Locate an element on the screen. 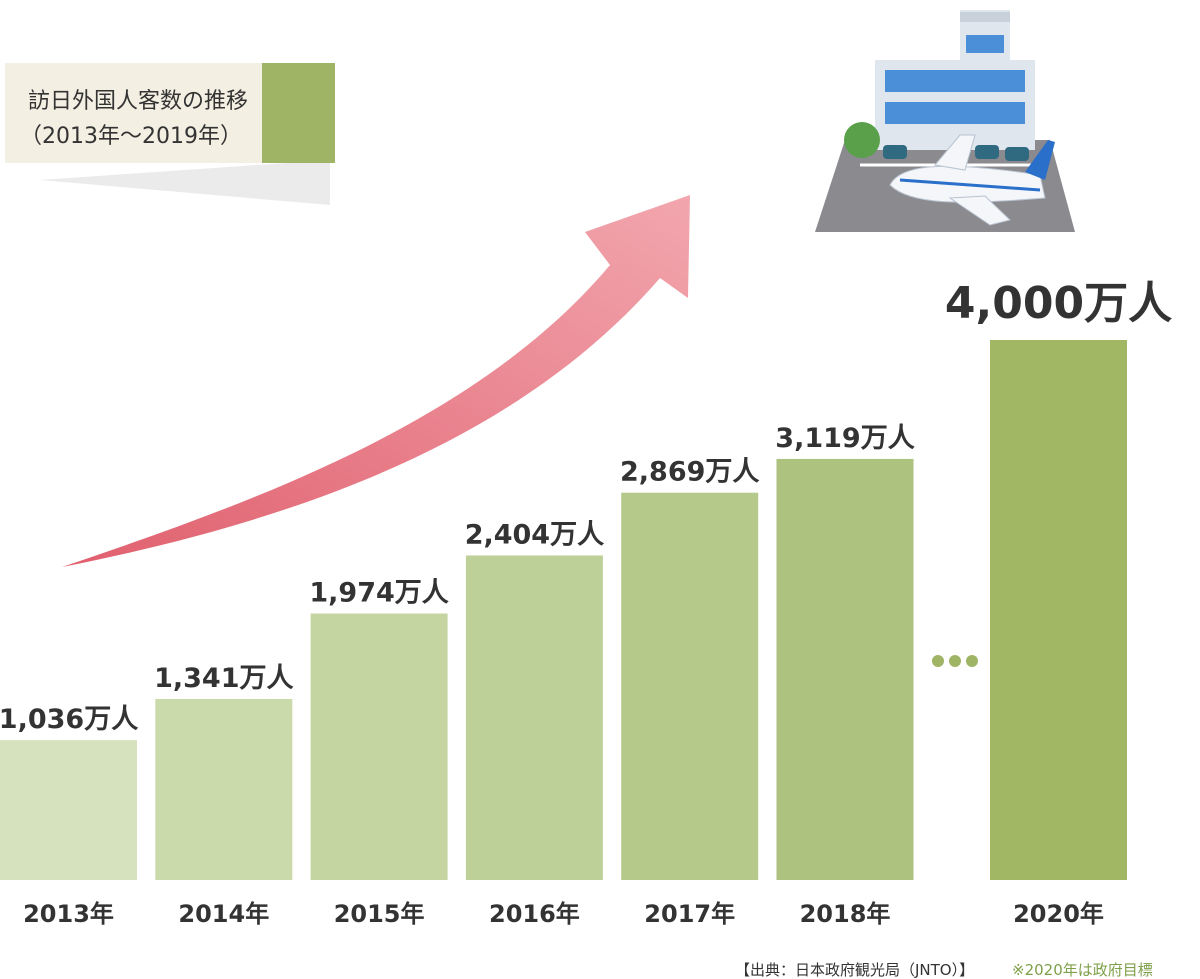 Image resolution: width=1200 pixels, height=979 pixels. value-label: 3,119万人 is located at coordinates (844, 438).